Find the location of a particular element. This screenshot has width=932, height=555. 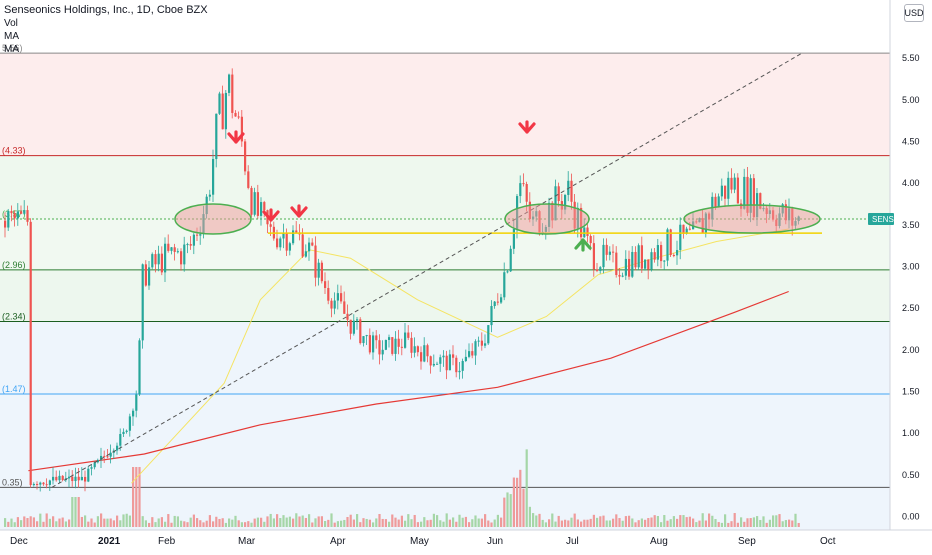

currency-badge: USD is located at coordinates (914, 13).